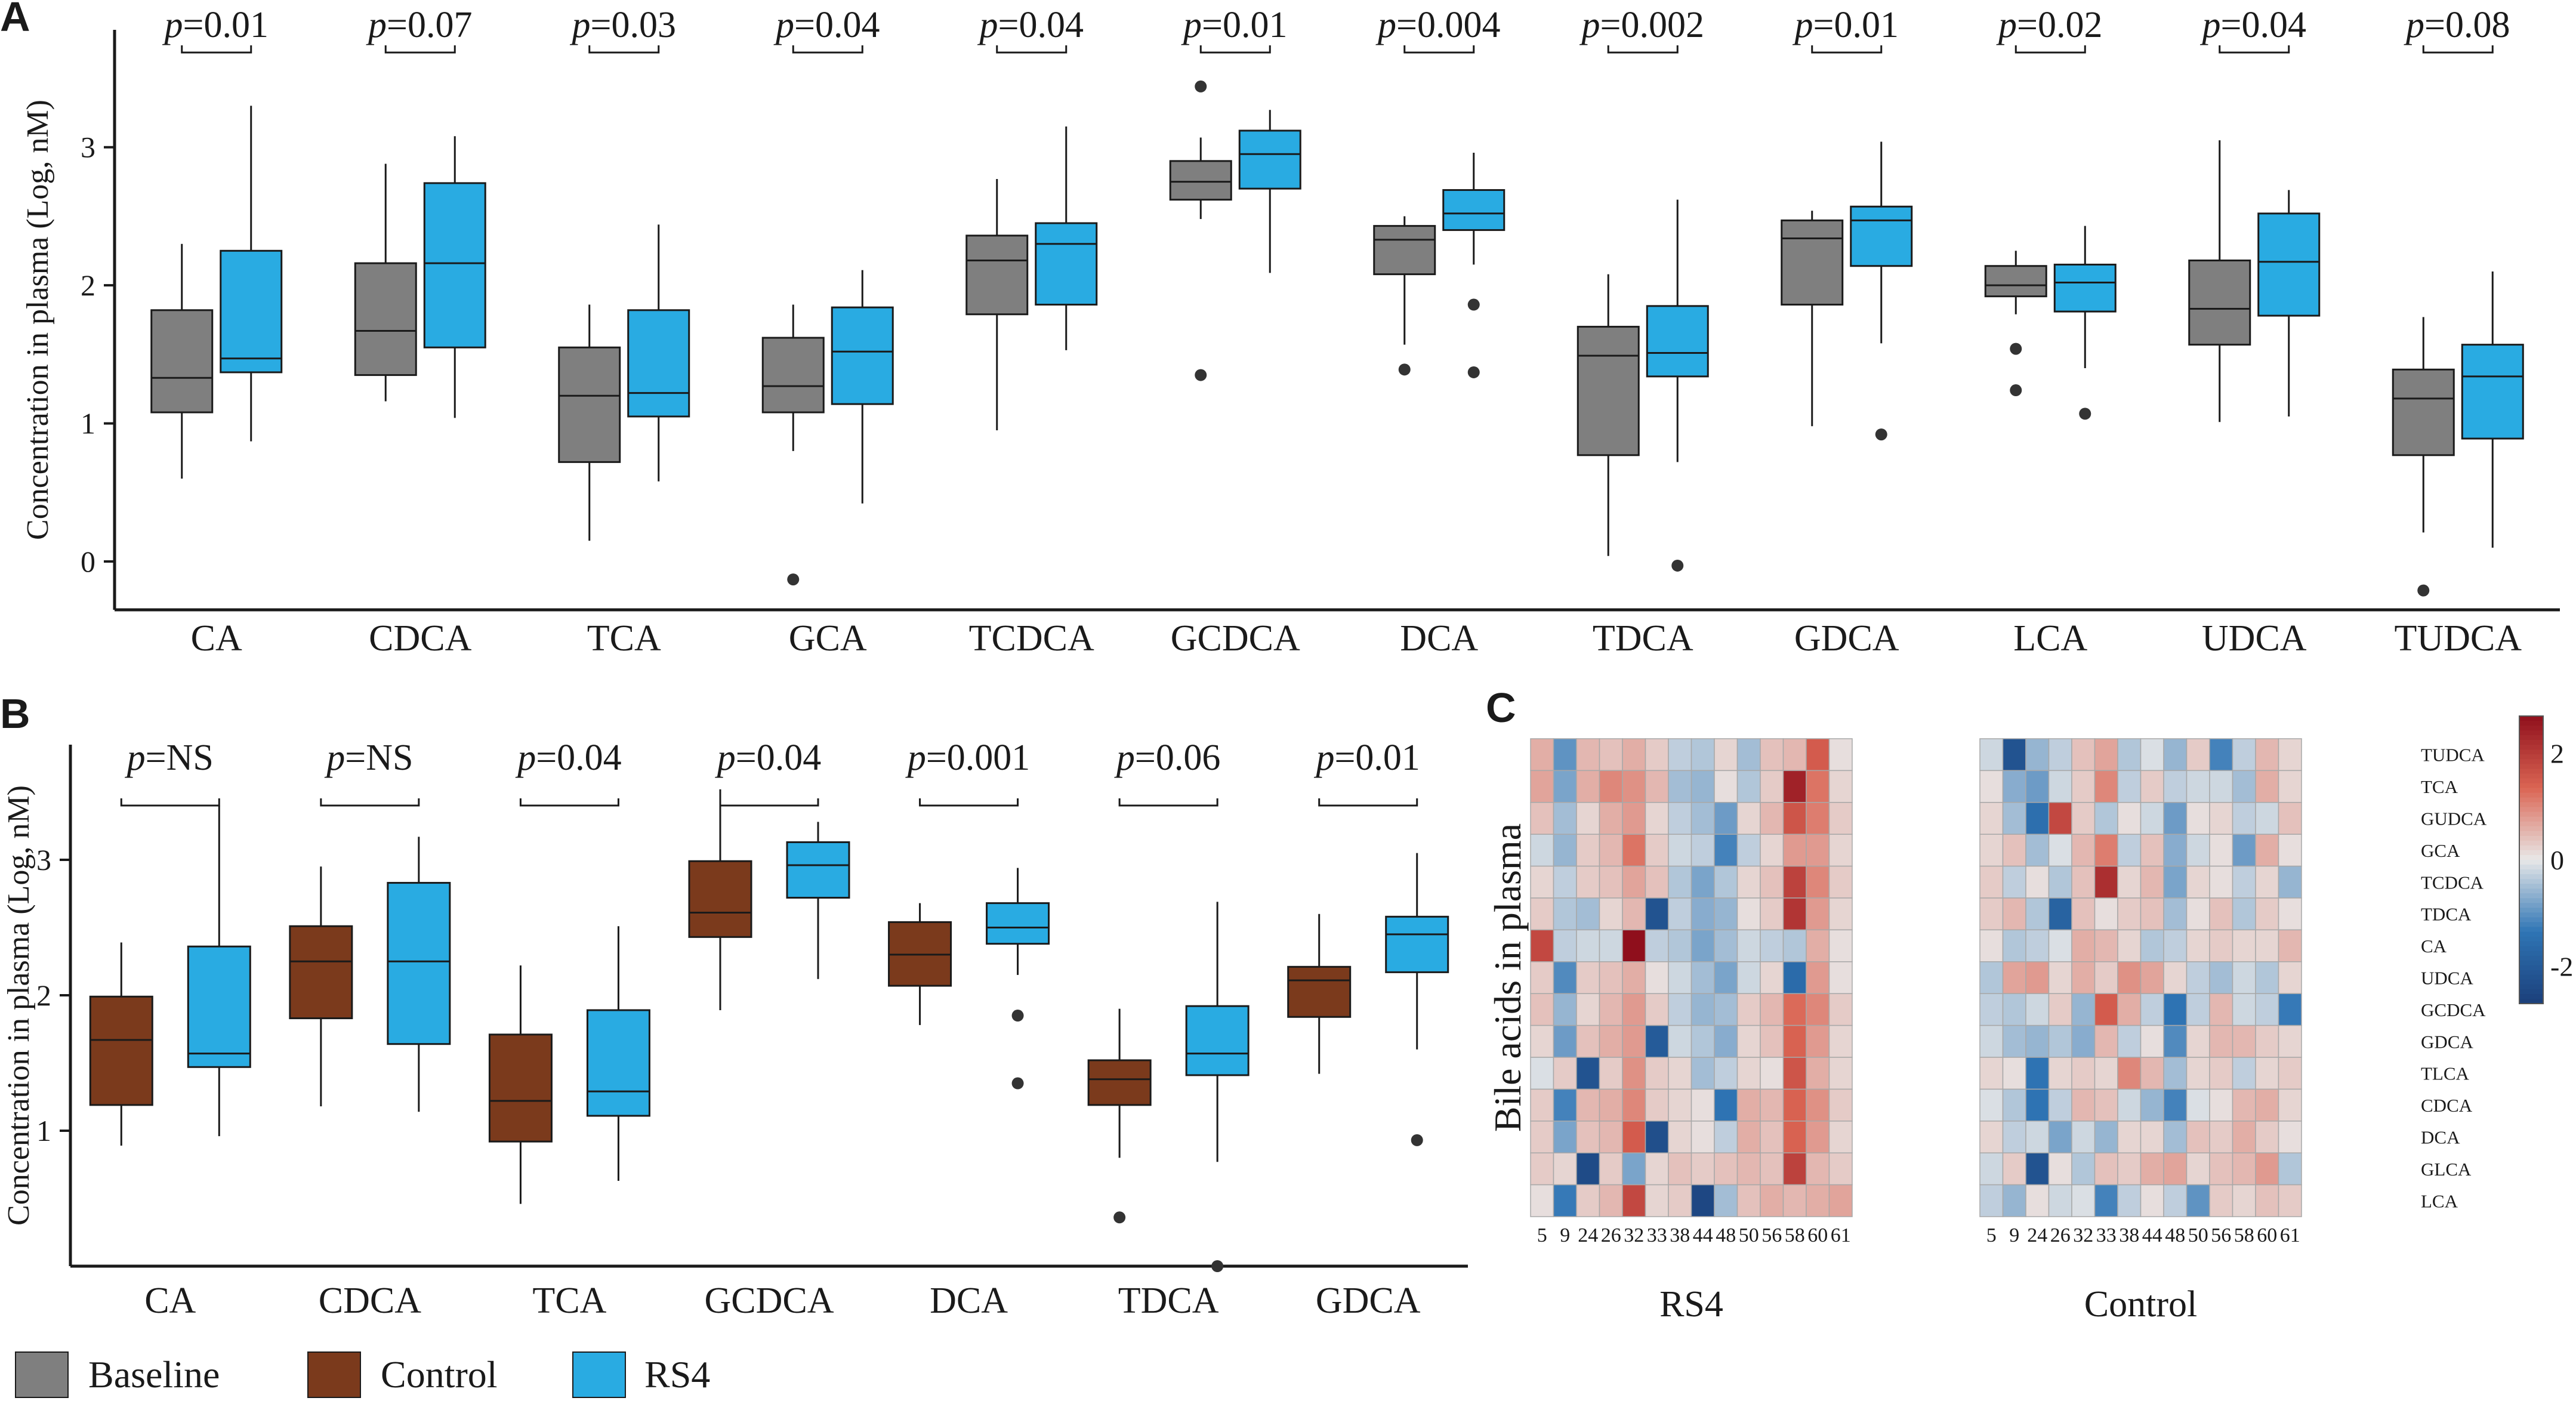 The image size is (2576, 1404). I want to click on pa-box-tca-baseline, so click(590, 404).